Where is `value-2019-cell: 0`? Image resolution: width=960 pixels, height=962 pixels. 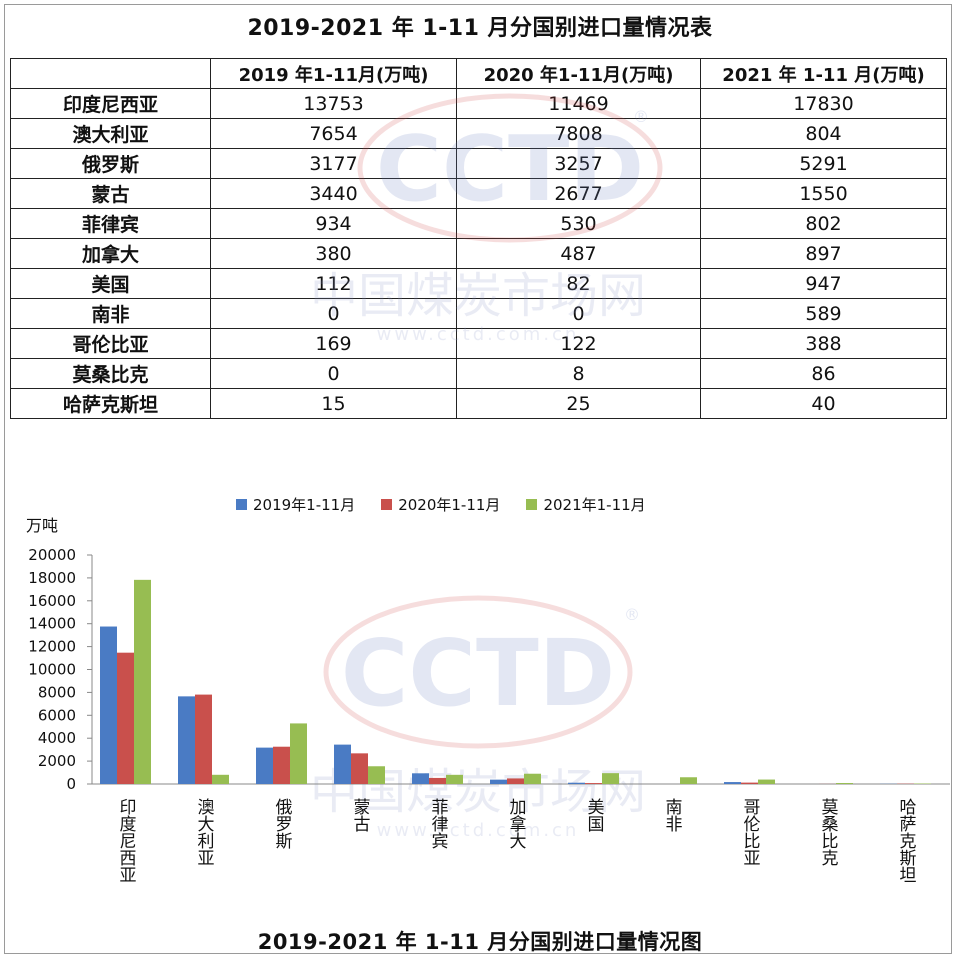 value-2019-cell: 0 is located at coordinates (333, 373).